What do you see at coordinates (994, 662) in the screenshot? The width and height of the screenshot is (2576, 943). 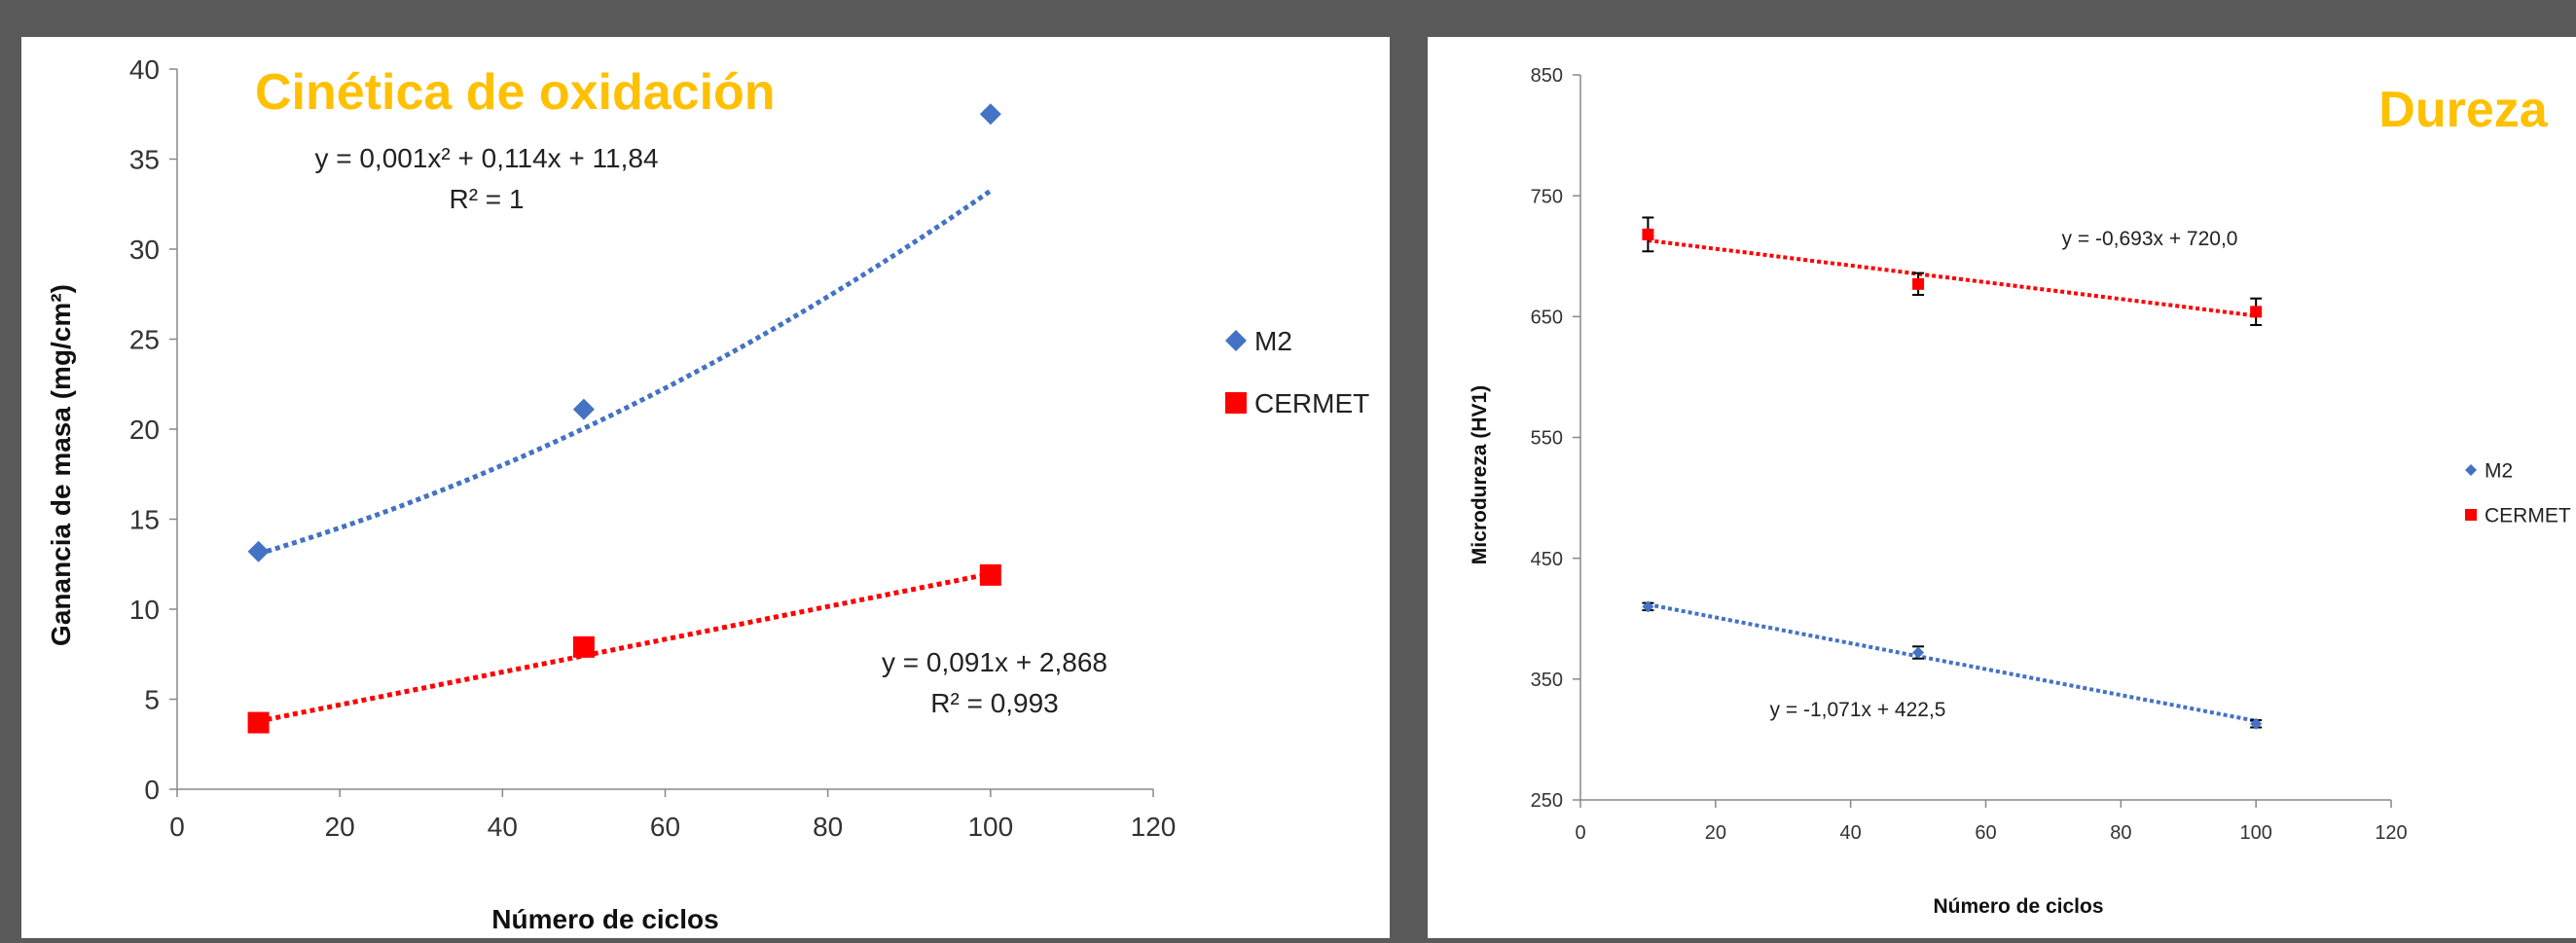 I see `cermet-equation: y = 0,091x + 2,868` at bounding box center [994, 662].